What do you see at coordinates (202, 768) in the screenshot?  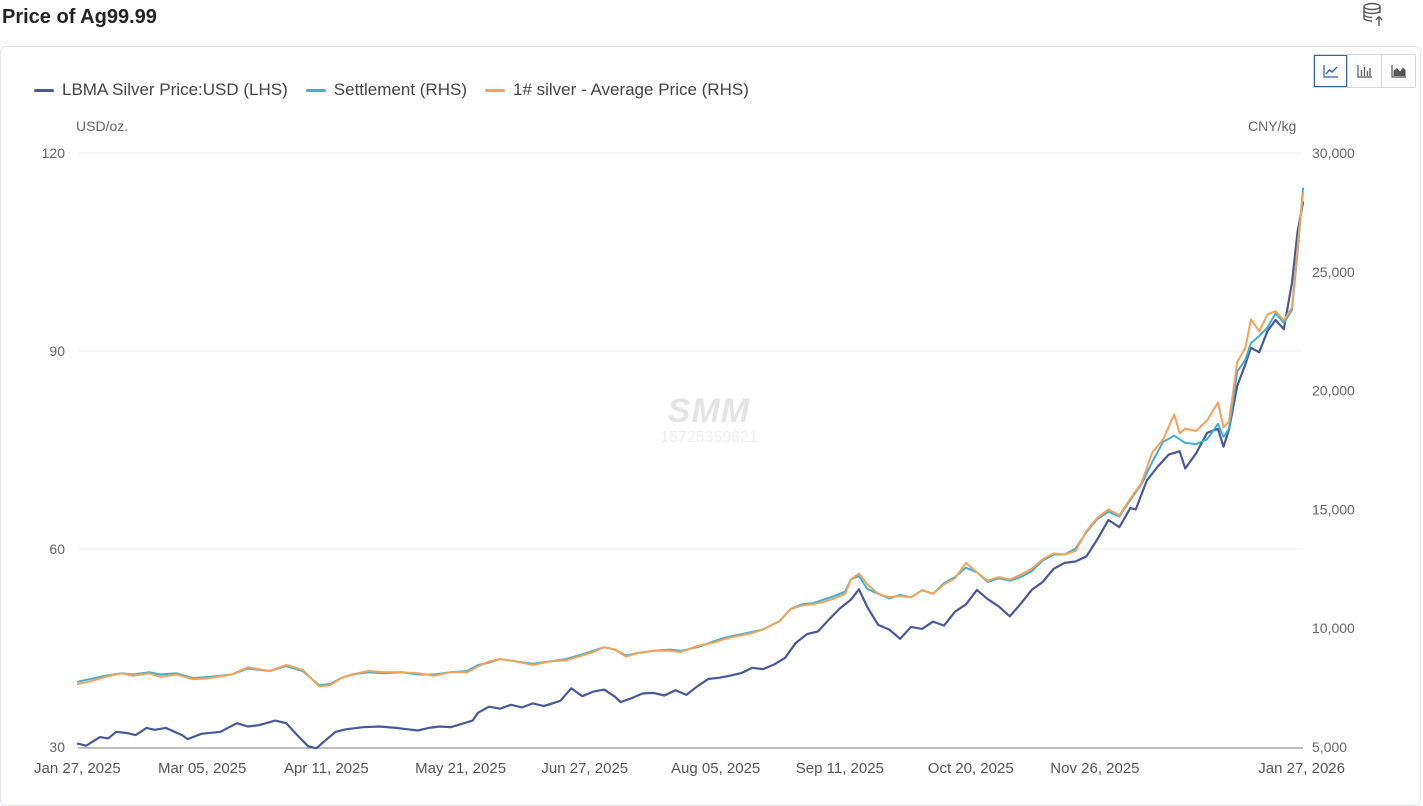 I see `x-tick-label: Mar 05, 2025` at bounding box center [202, 768].